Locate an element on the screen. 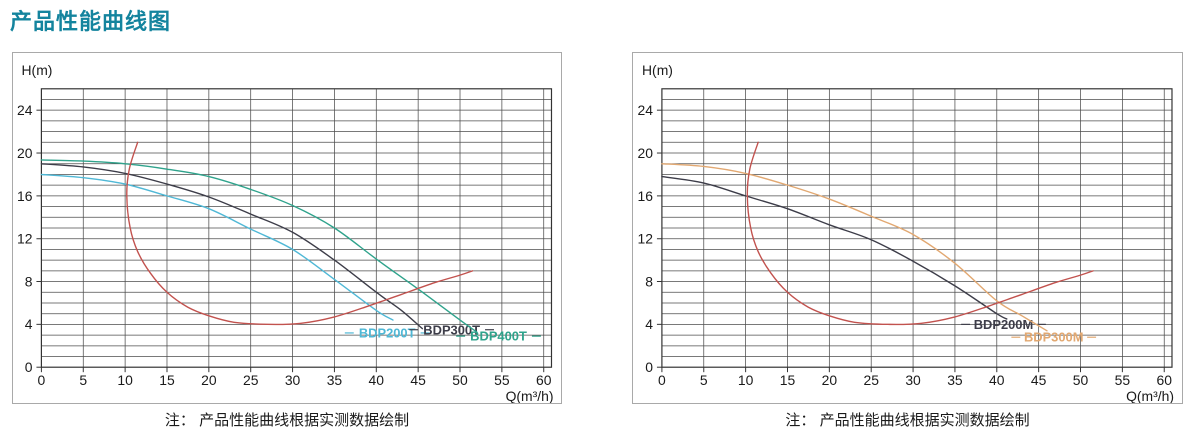 The height and width of the screenshot is (447, 1185). series-label-text: BDP300T is located at coordinates (451, 329).